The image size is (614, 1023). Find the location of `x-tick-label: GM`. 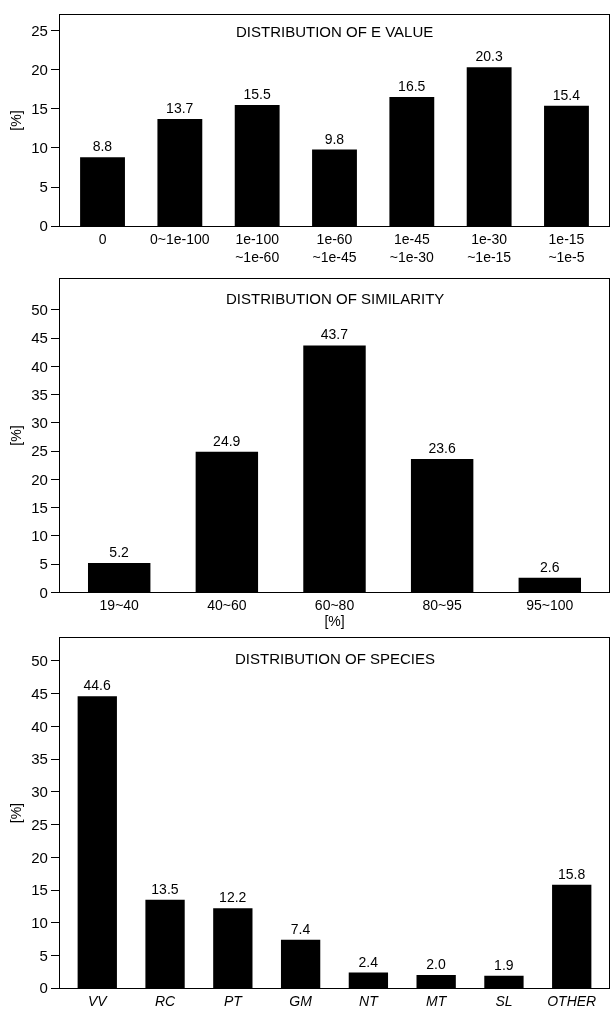

x-tick-label: GM is located at coordinates (301, 1001).